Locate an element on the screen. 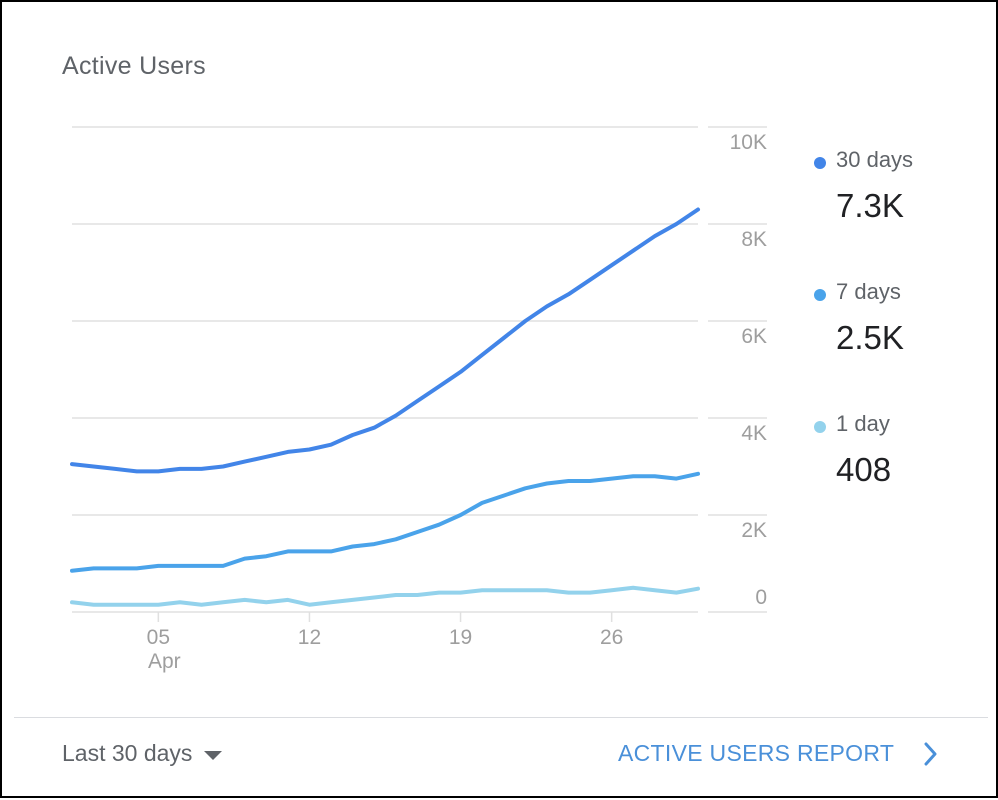 The image size is (998, 800). legend-value-7-days: 2.5K is located at coordinates (870, 337).